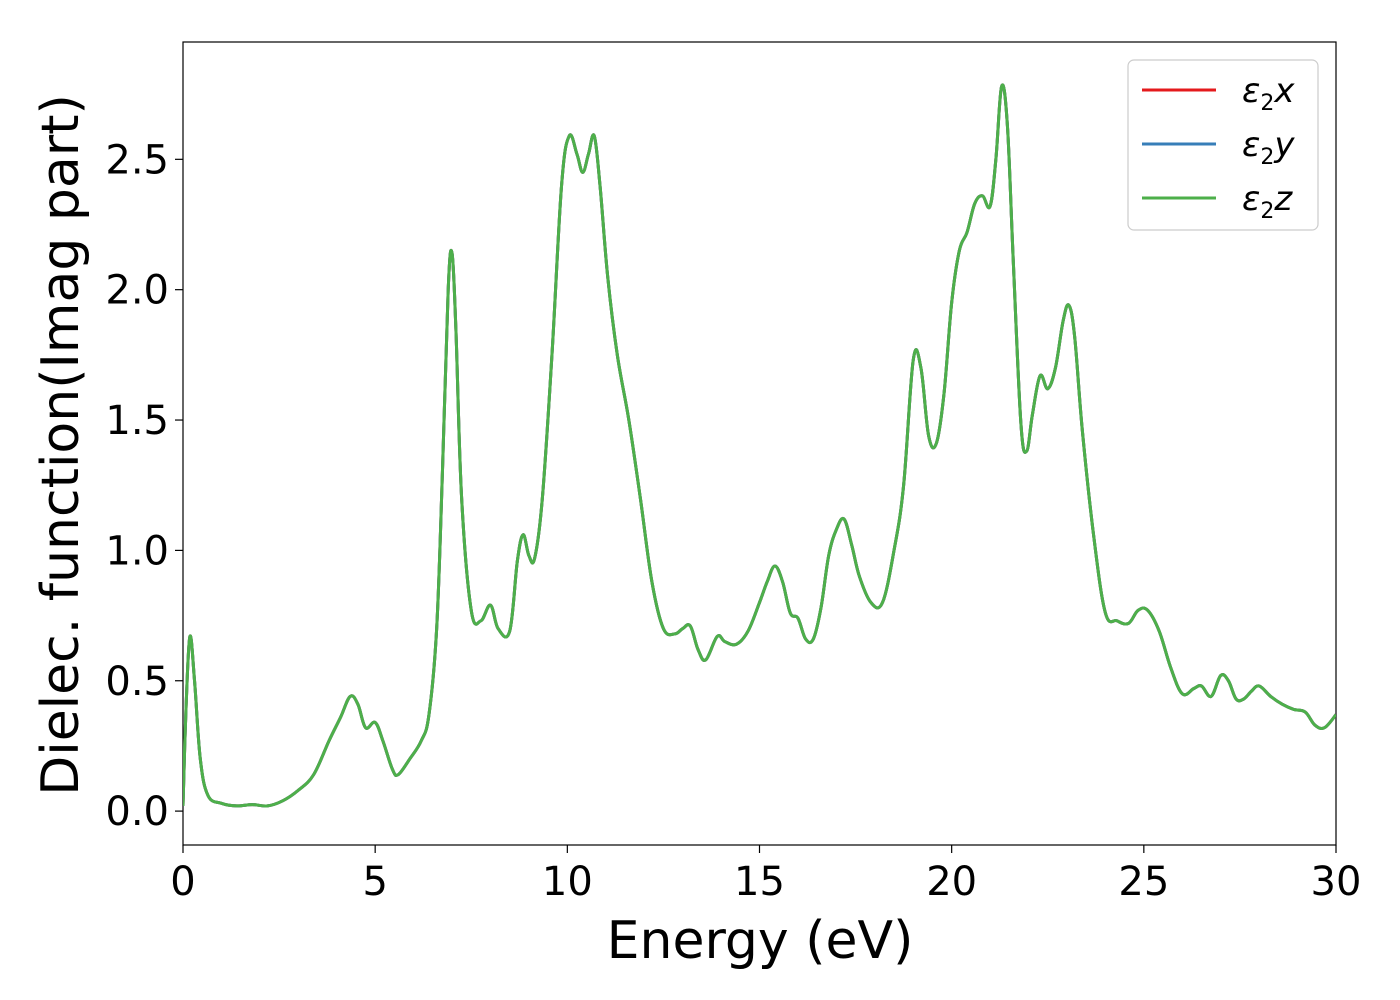 The image size is (1400, 1000). Describe the element at coordinates (1267, 201) in the screenshot. I see `legend-label-3: ε2z` at that location.